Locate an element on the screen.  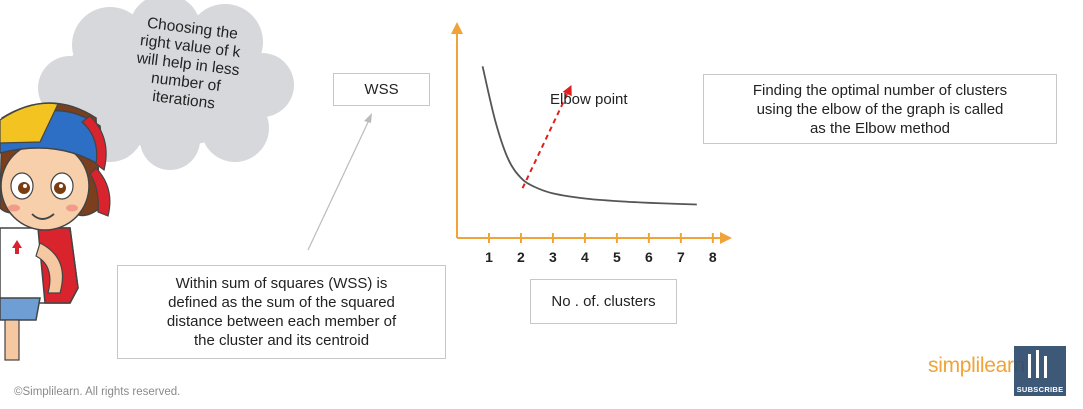
clusters-label-box: No . of. clusters is located at coordinates (603, 301).